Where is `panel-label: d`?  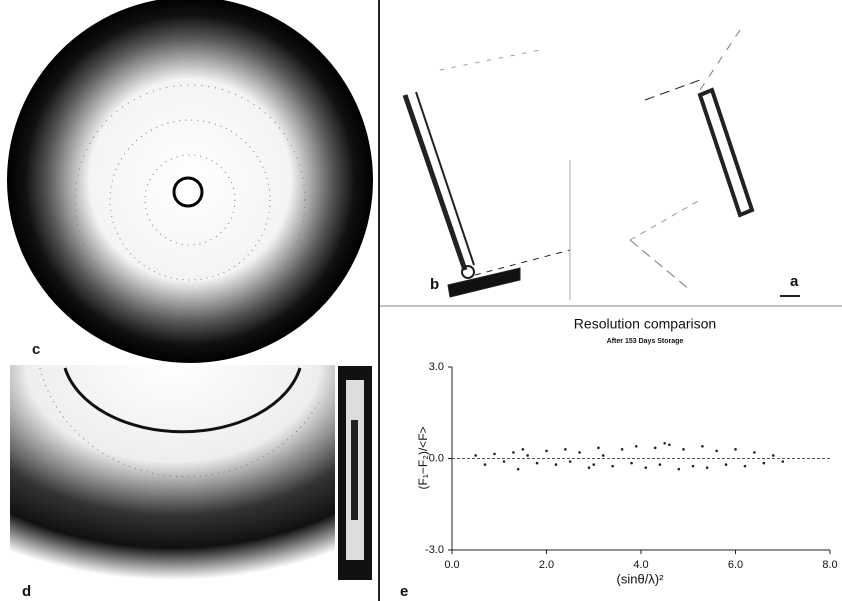 panel-label: d is located at coordinates (26, 591).